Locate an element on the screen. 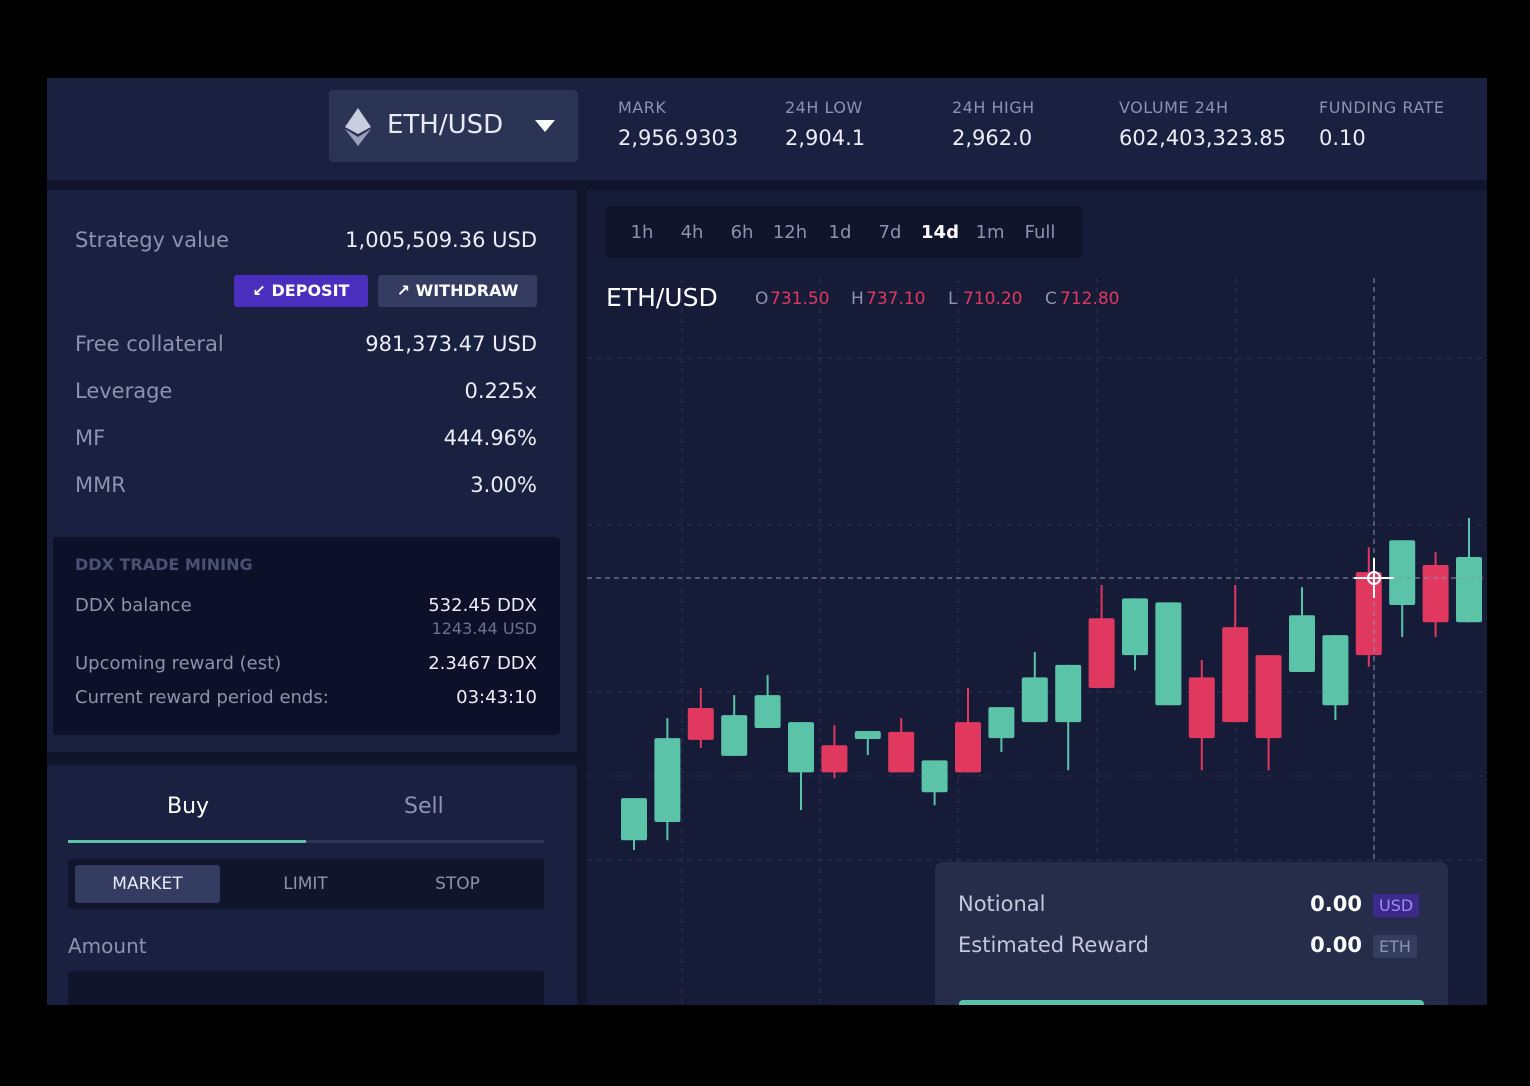 The height and width of the screenshot is (1086, 1530). reward-panel is located at coordinates (1191, 933).